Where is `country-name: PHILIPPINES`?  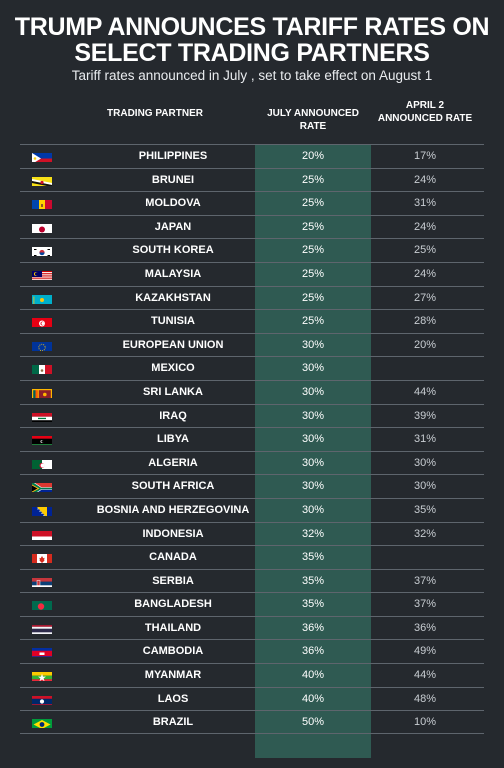 country-name: PHILIPPINES is located at coordinates (173, 156).